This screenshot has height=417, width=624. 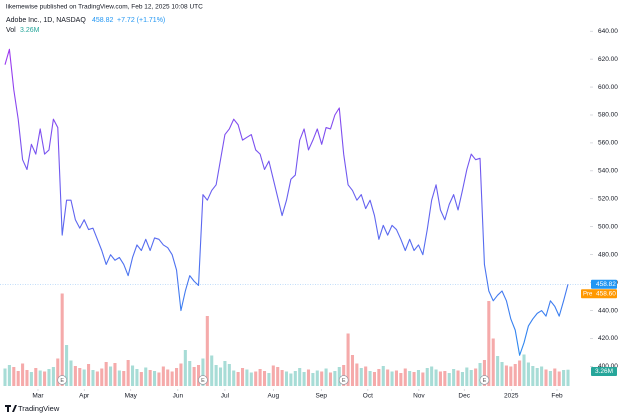 I want to click on x-tick-label: Nov, so click(x=419, y=396).